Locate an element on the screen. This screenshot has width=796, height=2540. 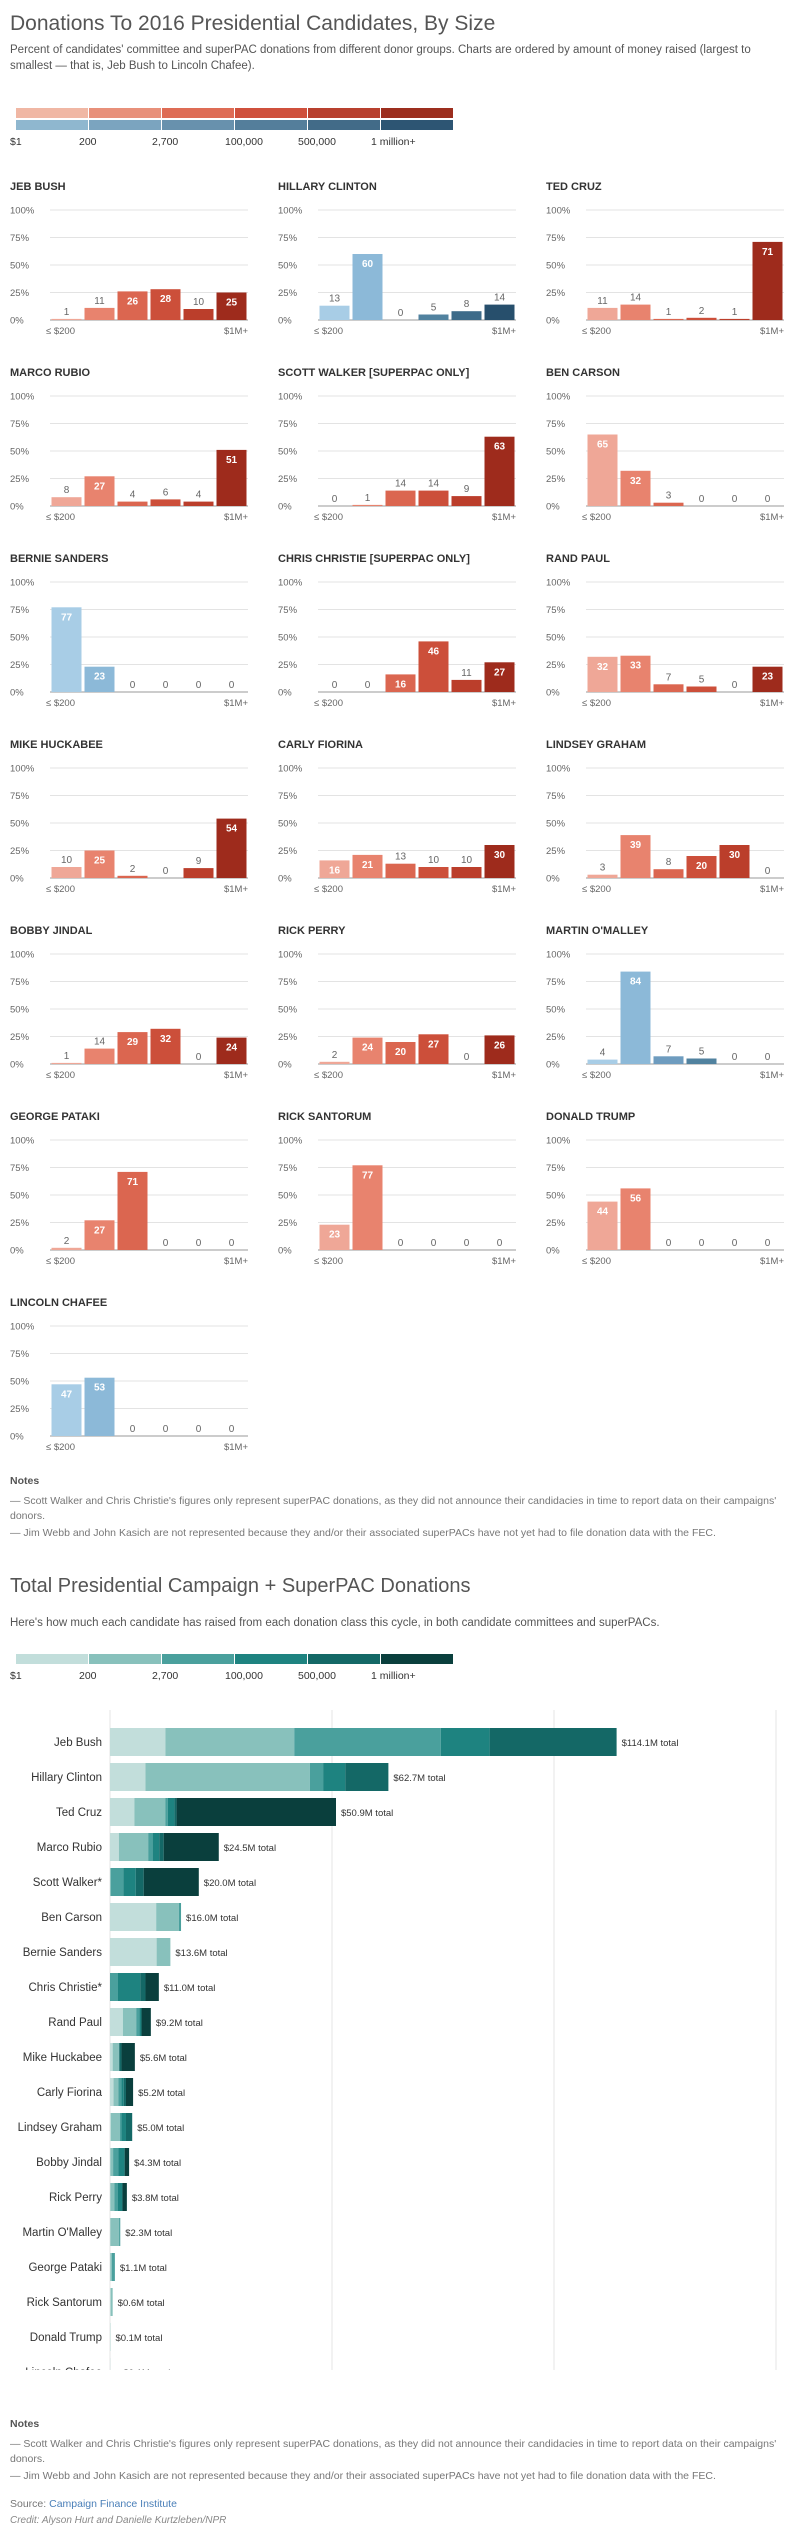
candidate-name: Lindsey Graham is located at coordinates (60, 2128).